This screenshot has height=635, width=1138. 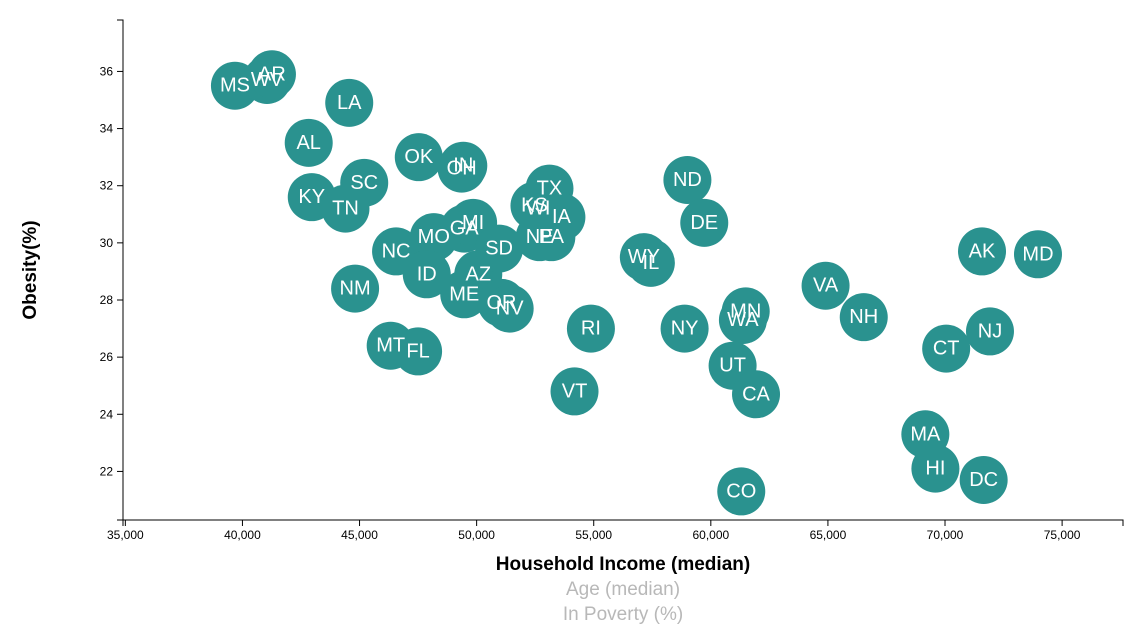 I want to click on state-label-or: OR, so click(x=501, y=303).